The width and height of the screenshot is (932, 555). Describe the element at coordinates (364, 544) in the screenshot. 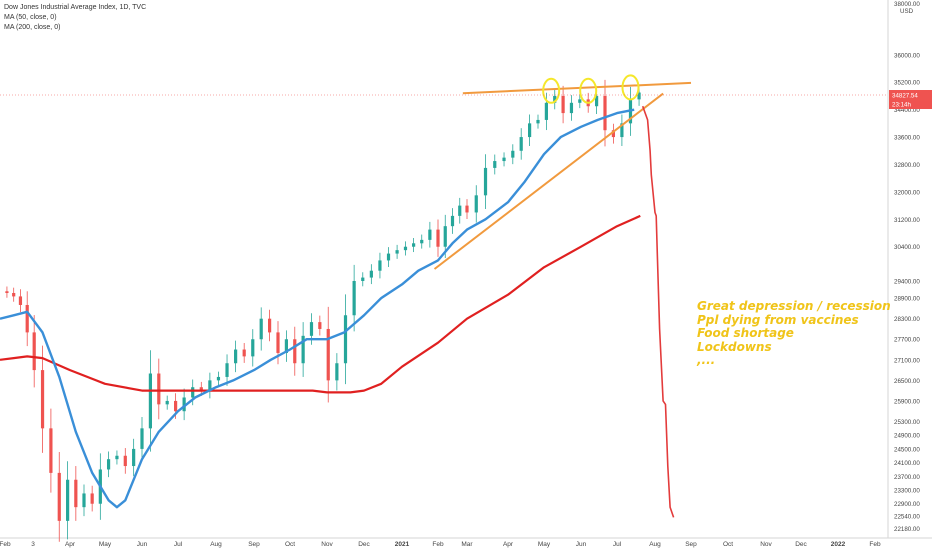

I see `x-tick-label: Dec` at that location.